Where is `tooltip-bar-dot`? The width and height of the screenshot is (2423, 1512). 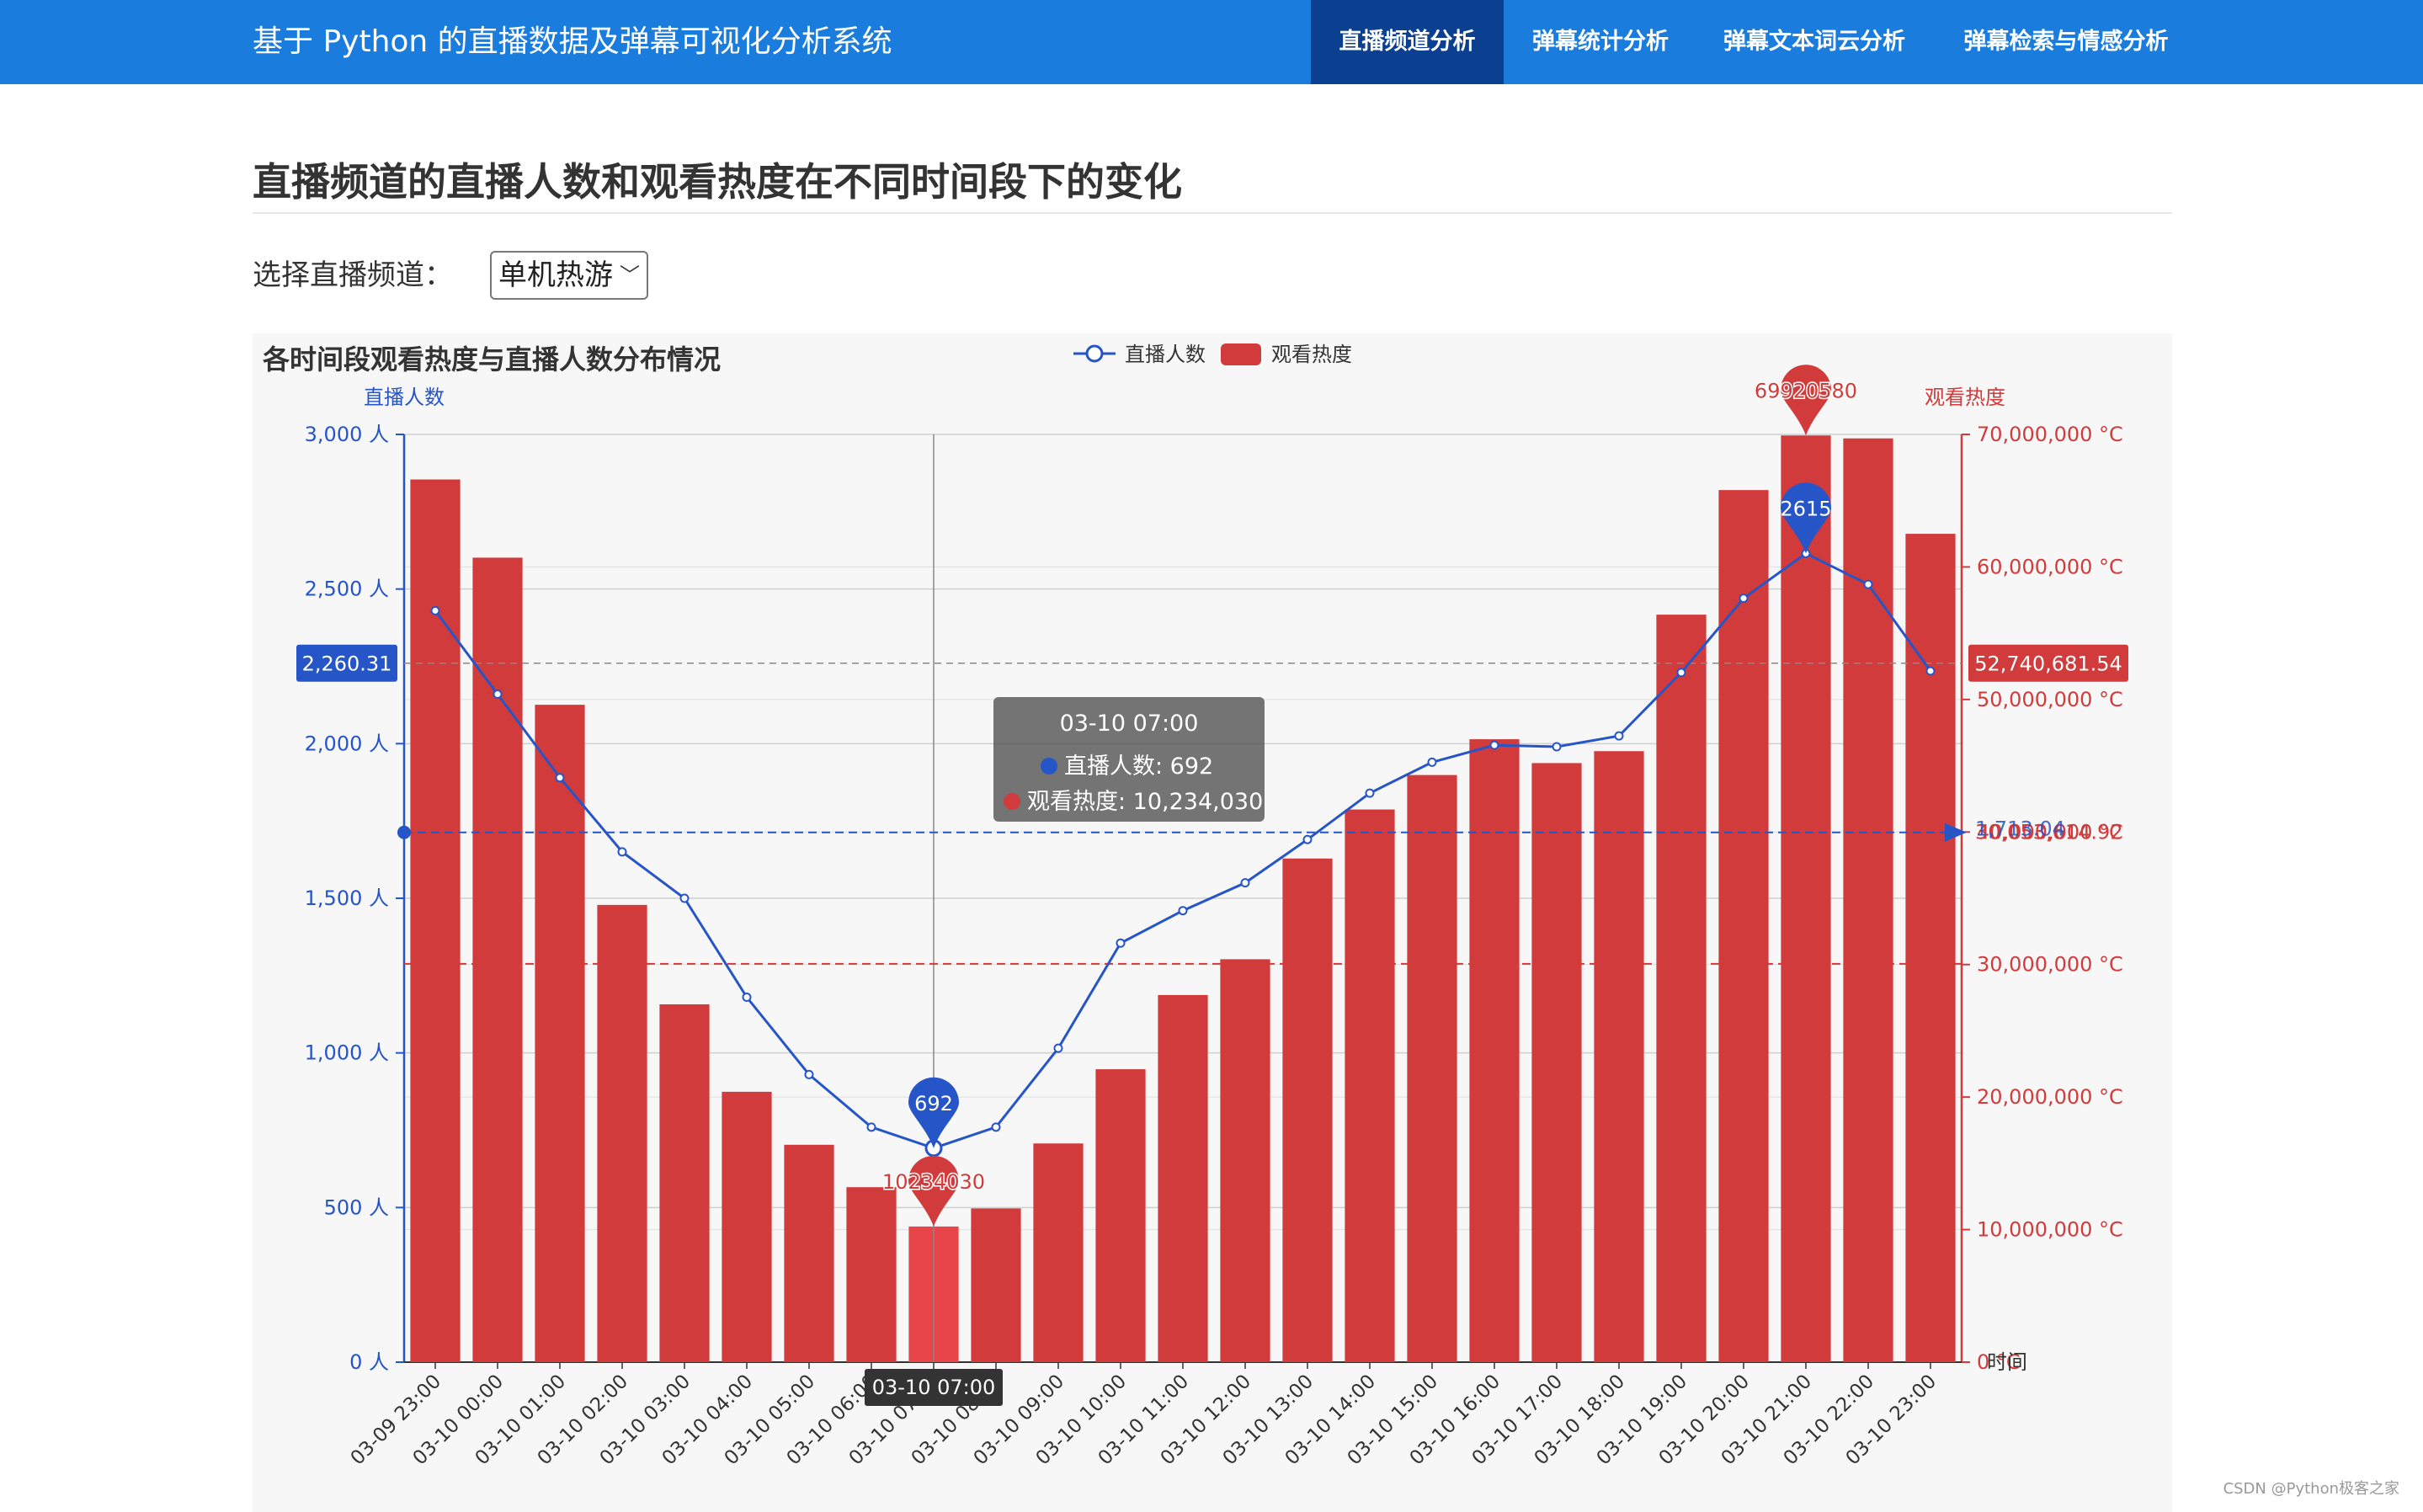 tooltip-bar-dot is located at coordinates (1012, 801).